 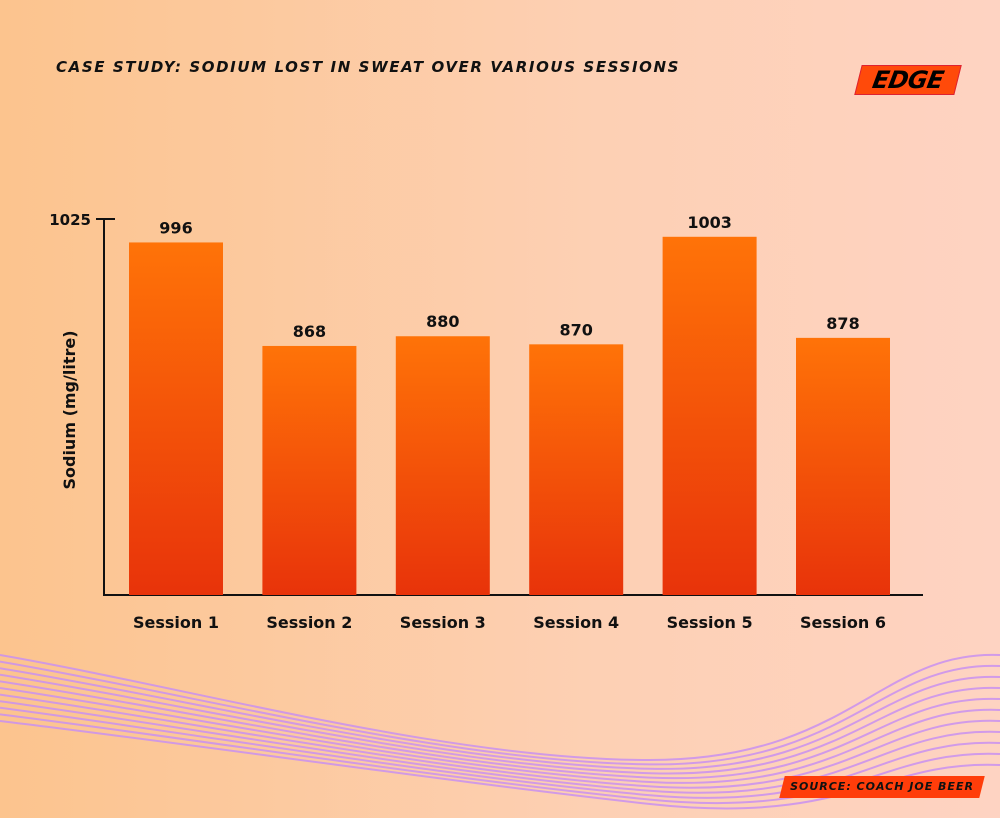 I want to click on source-text: SOURCE: COACH JOE BEER, so click(x=882, y=786).